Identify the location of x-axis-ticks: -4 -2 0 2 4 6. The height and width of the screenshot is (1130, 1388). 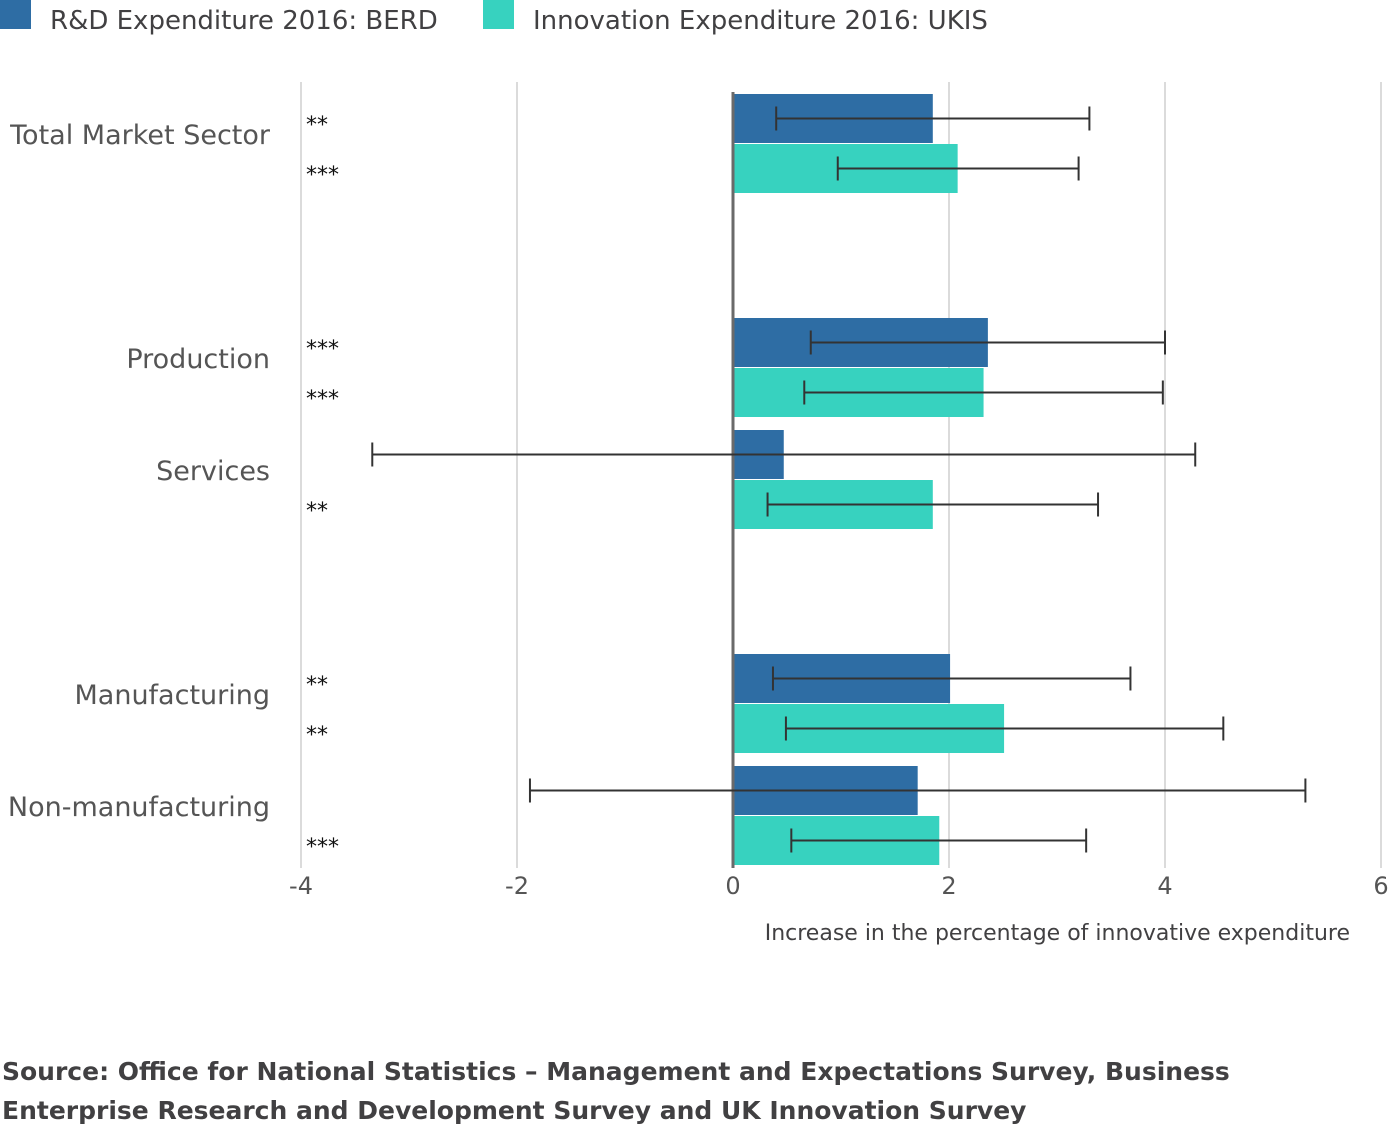
(838, 886).